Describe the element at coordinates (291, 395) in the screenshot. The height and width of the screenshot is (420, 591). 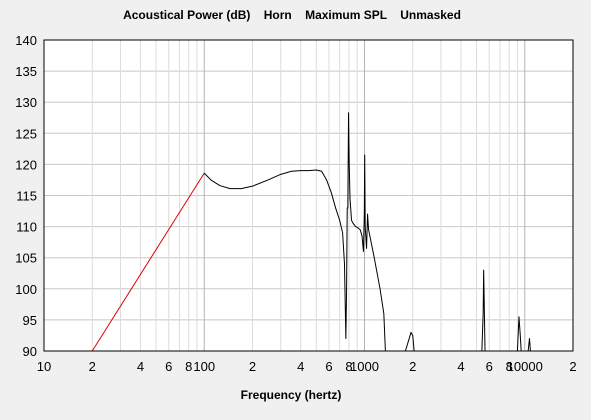
I see `x-axis-label: Frequency (hertz)` at that location.